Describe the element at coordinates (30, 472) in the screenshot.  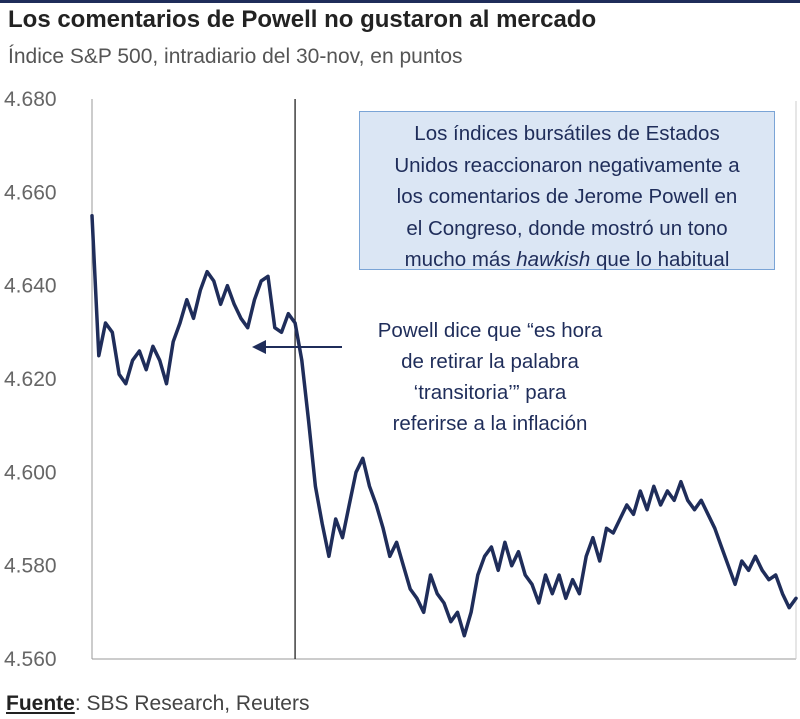
I see `y-tick-label: 4.600` at that location.